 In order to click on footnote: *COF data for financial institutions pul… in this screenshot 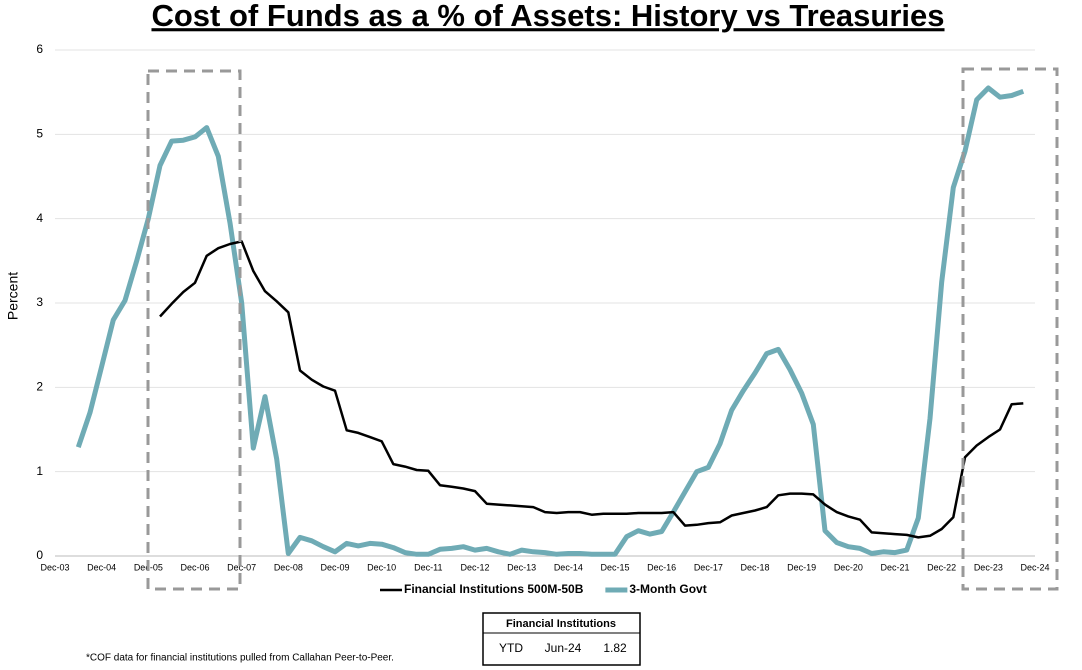, I will do `click(240, 658)`.